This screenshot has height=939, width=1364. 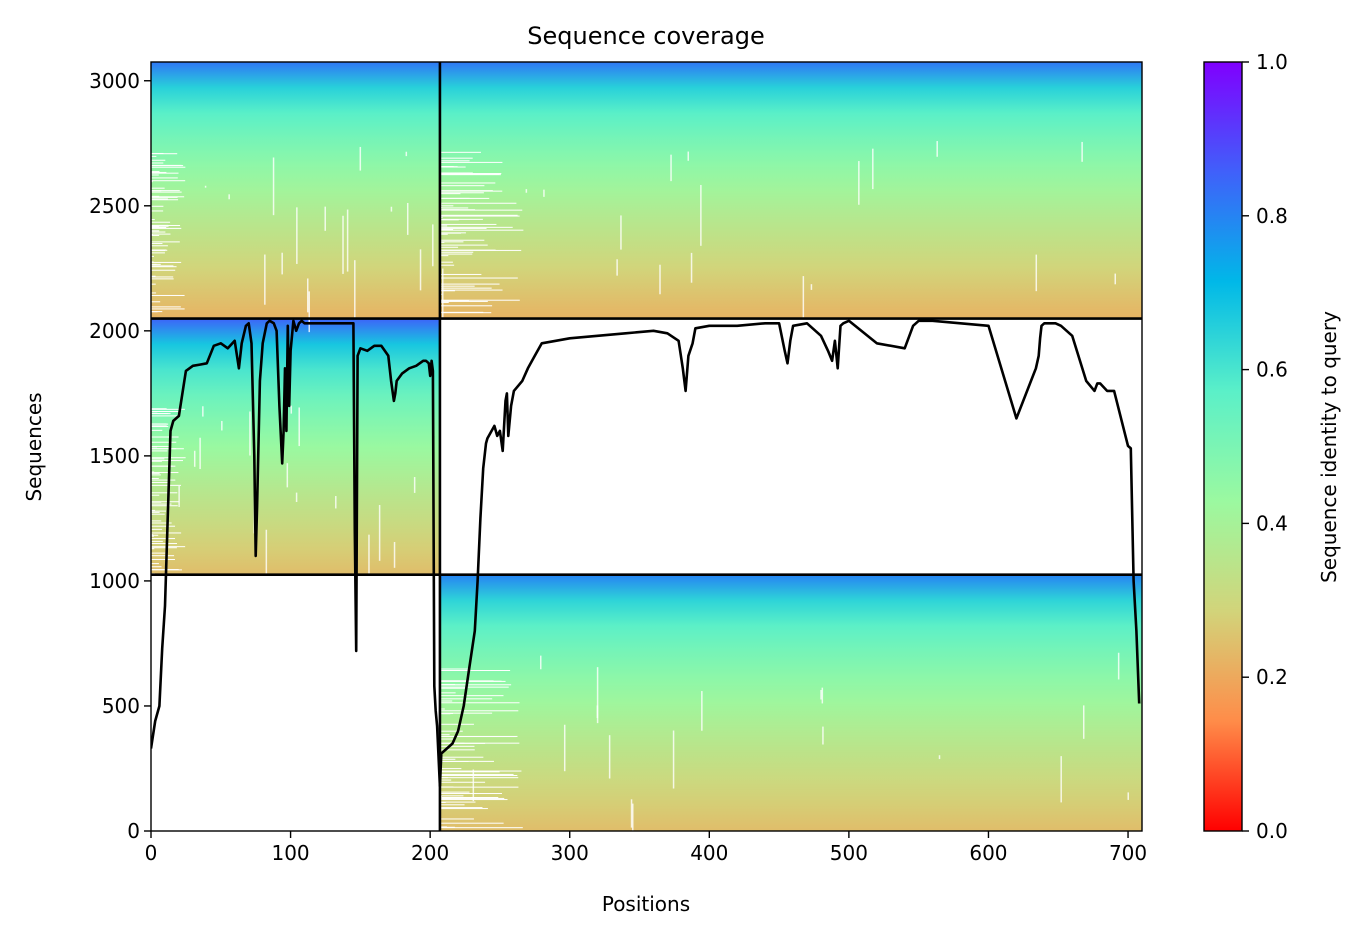 What do you see at coordinates (1329, 447) in the screenshot?
I see `colorbar-label: Sequence identity to query` at bounding box center [1329, 447].